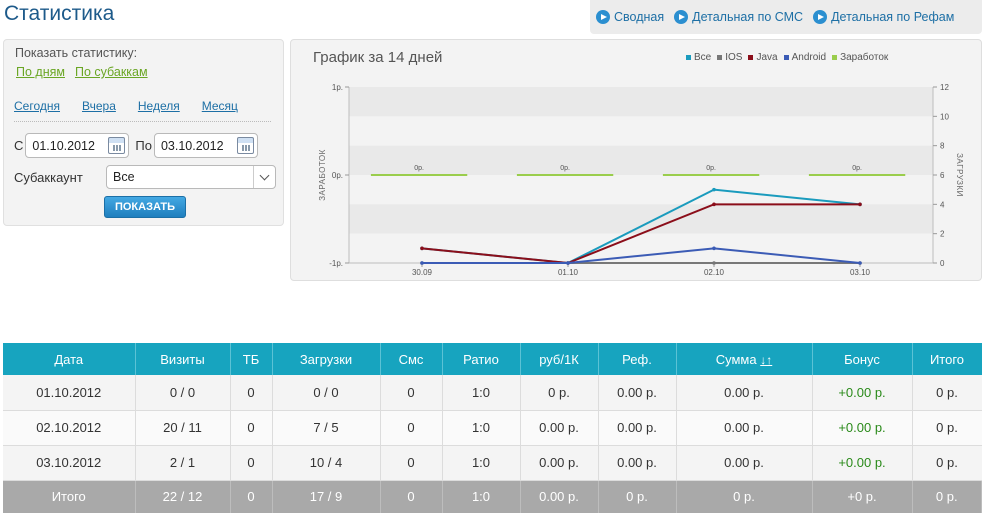 This screenshot has width=997, height=528. I want to click on col-header-ratio: Ратио, so click(481, 359).